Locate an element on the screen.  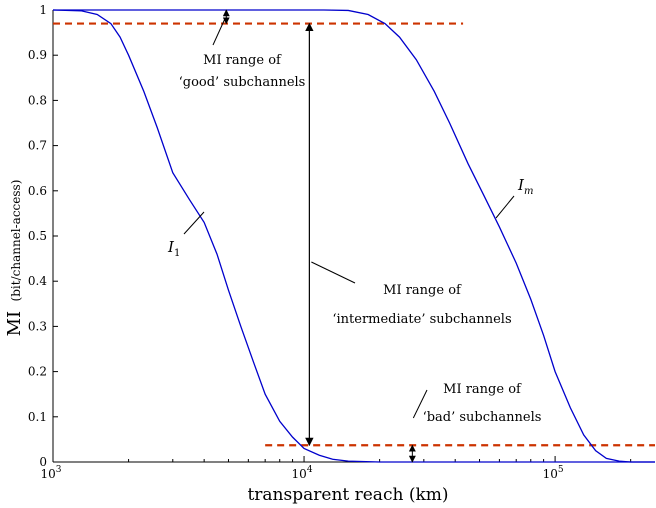
intermediate-leader-line is located at coordinates (333, 272).